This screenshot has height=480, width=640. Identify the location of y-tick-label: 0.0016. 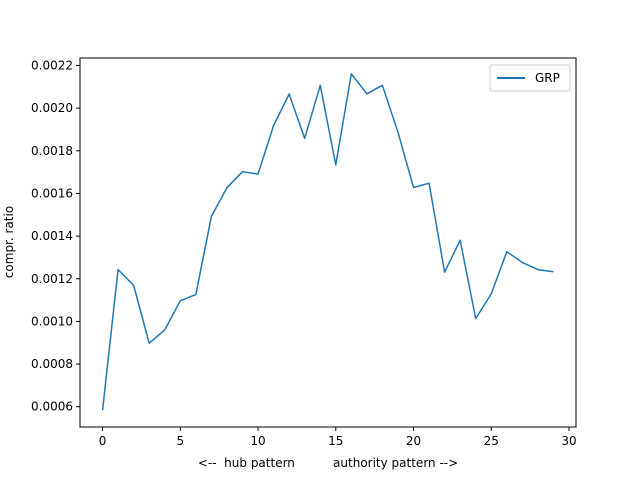
(52, 193).